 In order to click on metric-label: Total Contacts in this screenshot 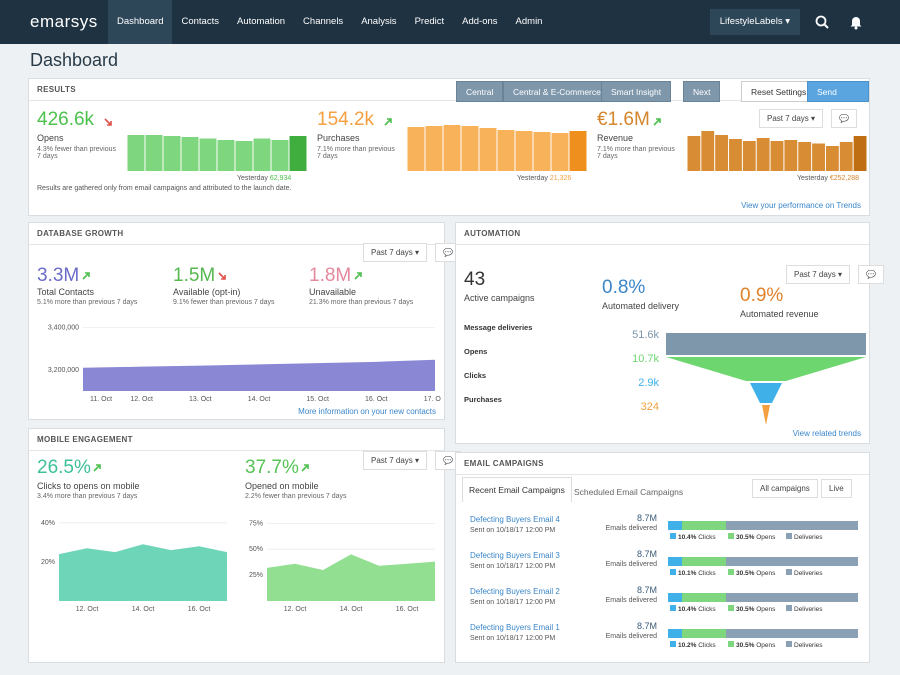, I will do `click(66, 292)`.